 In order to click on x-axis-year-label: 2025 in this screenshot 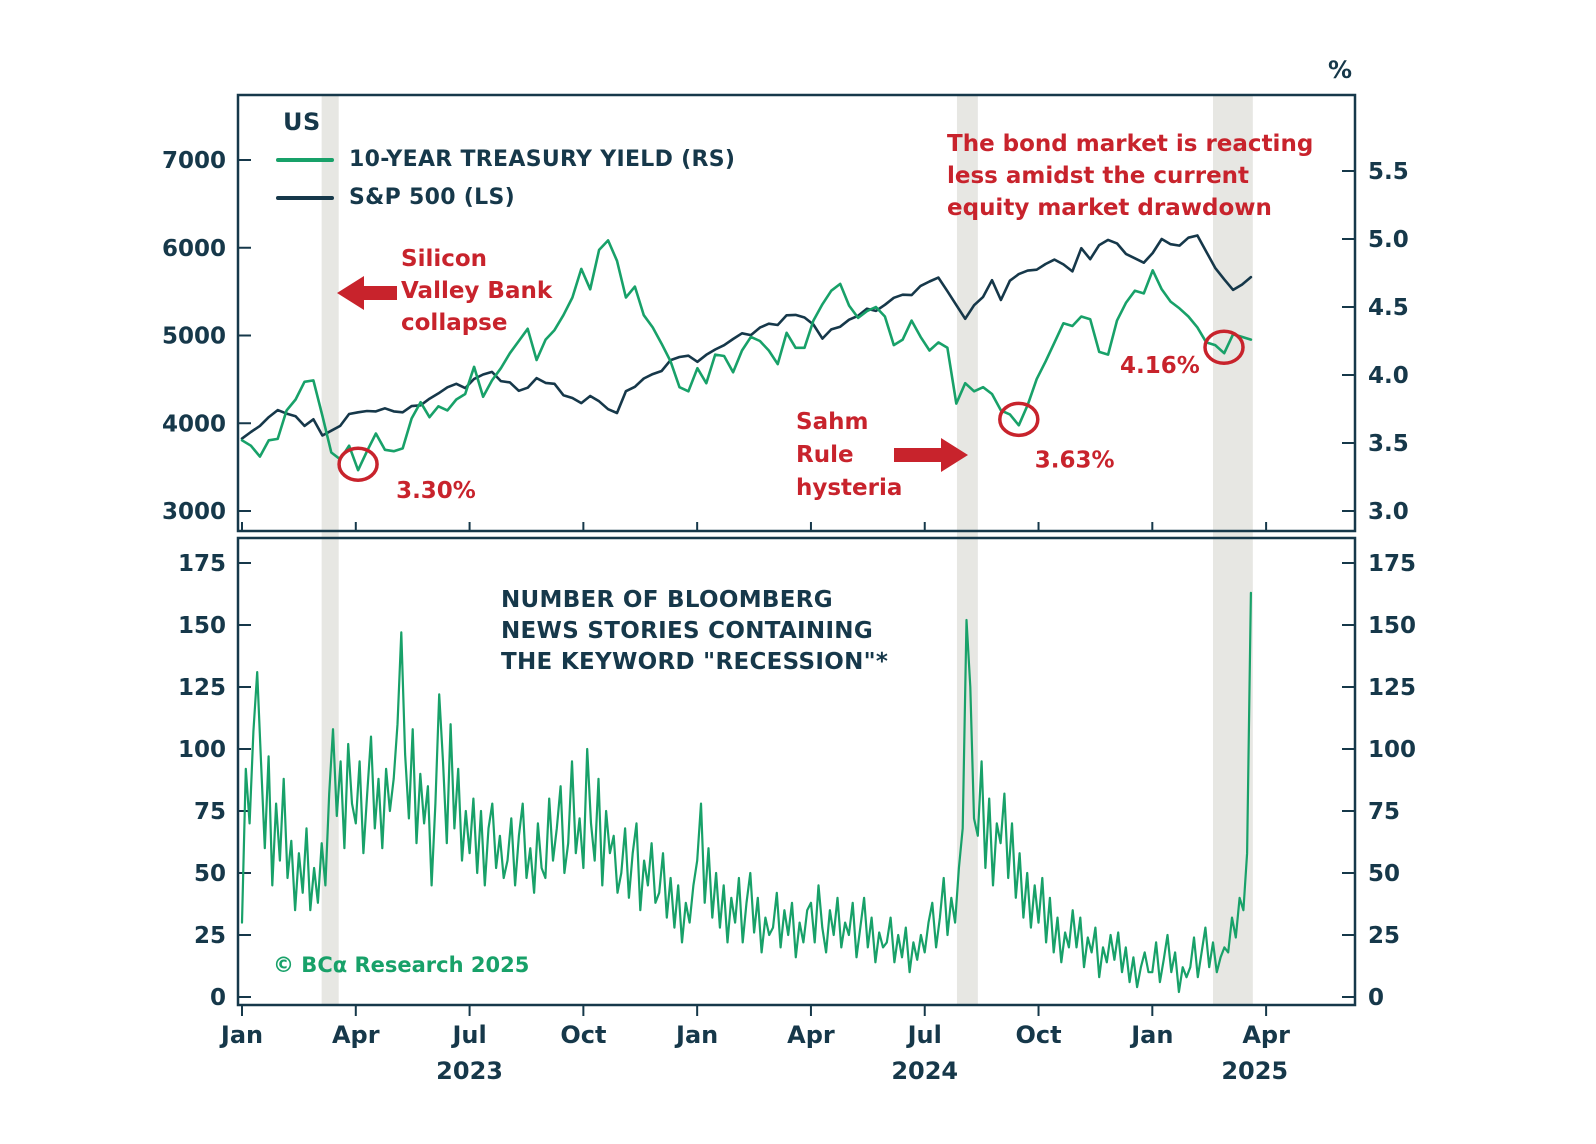, I will do `click(1254, 1071)`.